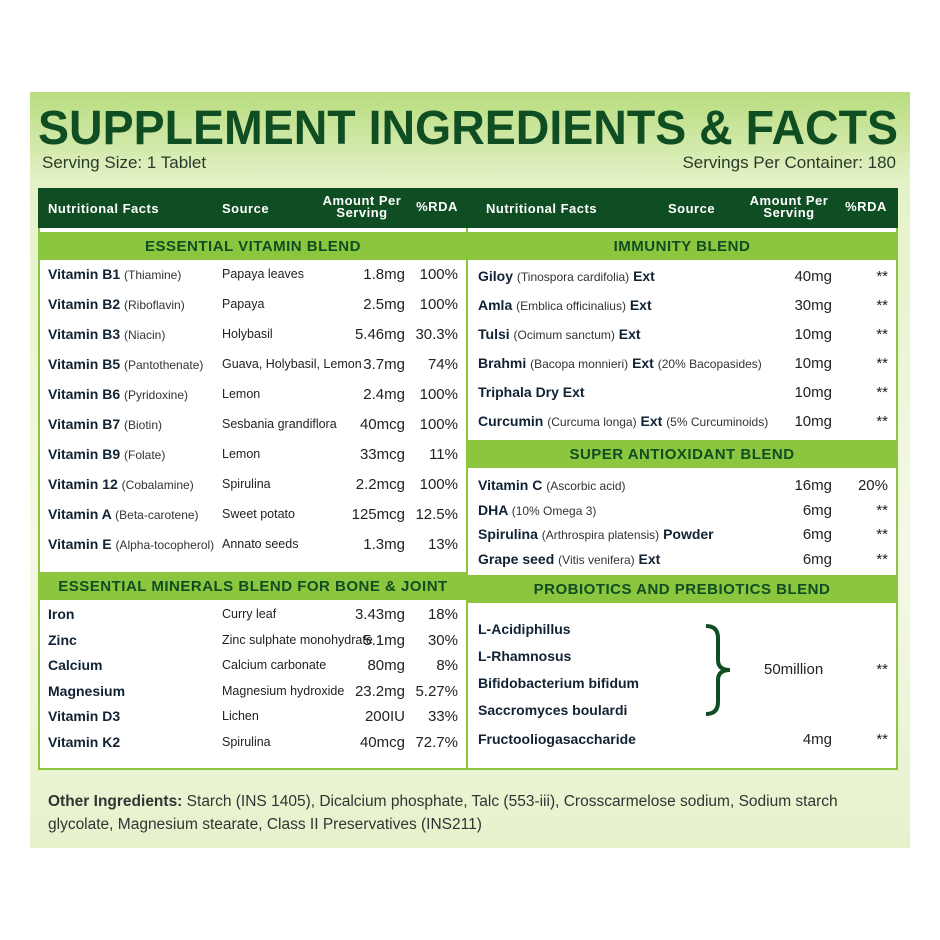 The image size is (940, 940). I want to click on rda: 13%, so click(442, 544).